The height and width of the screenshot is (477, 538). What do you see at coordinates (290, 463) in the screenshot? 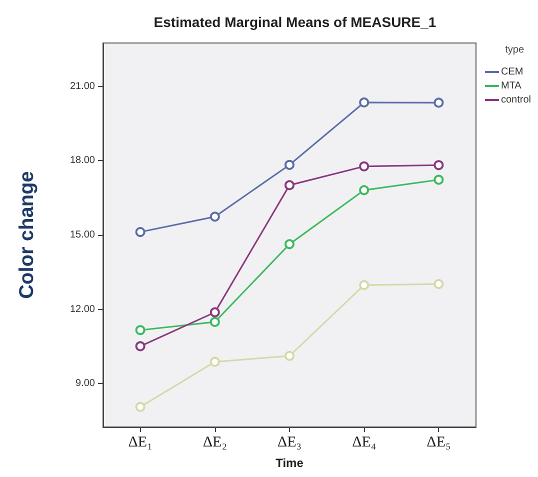
I see `x-axis-title: Time` at bounding box center [290, 463].